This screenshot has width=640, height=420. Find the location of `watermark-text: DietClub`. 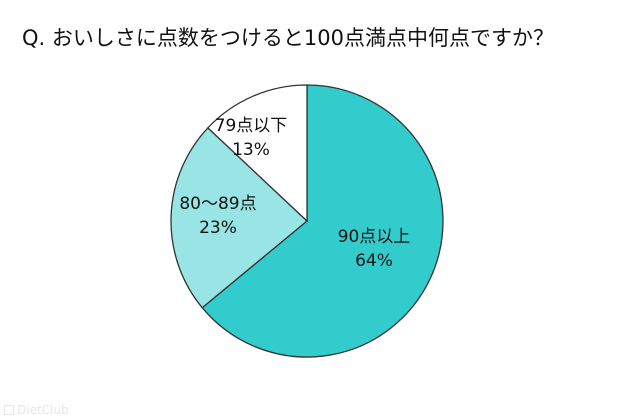

watermark-text: DietClub is located at coordinates (43, 410).